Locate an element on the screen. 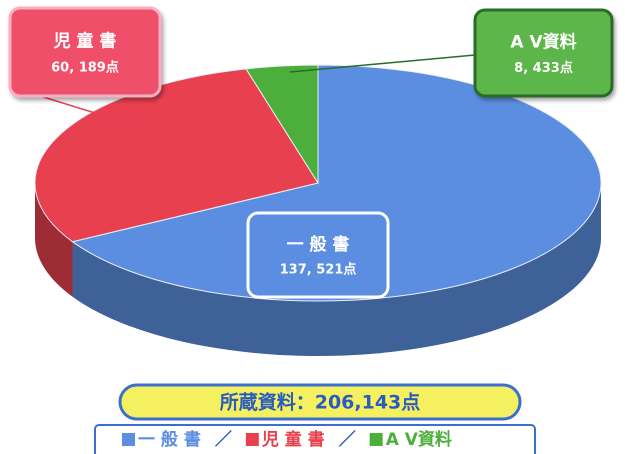 The image size is (625, 454). legend-label: 一 般 書 is located at coordinates (169, 439).